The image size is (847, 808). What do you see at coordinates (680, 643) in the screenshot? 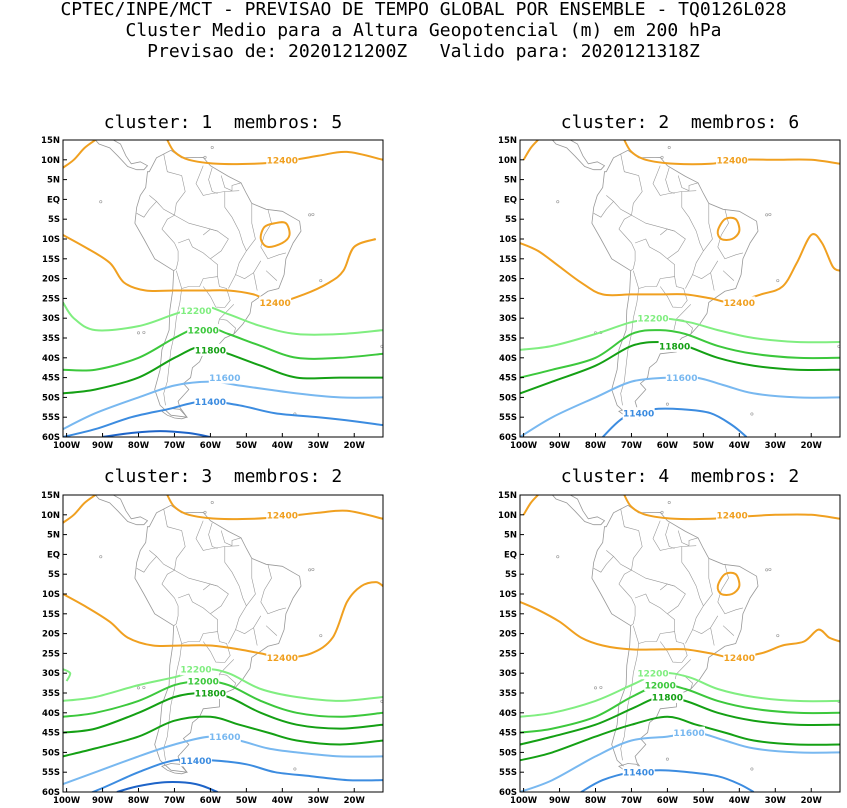
I see `map-frame` at bounding box center [680, 643].